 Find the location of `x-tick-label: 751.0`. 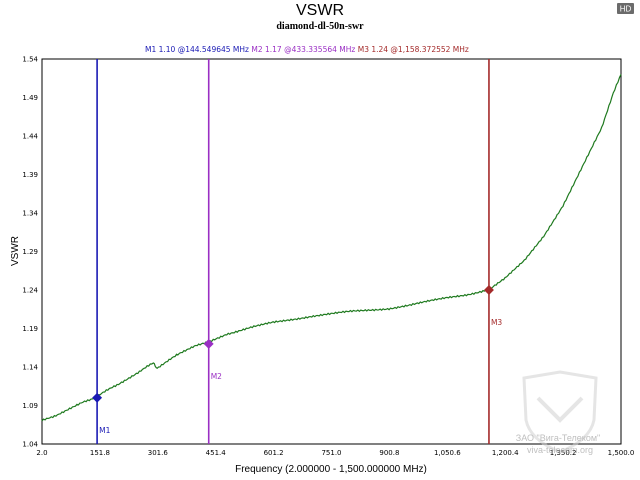

x-tick-label: 751.0 is located at coordinates (331, 453).